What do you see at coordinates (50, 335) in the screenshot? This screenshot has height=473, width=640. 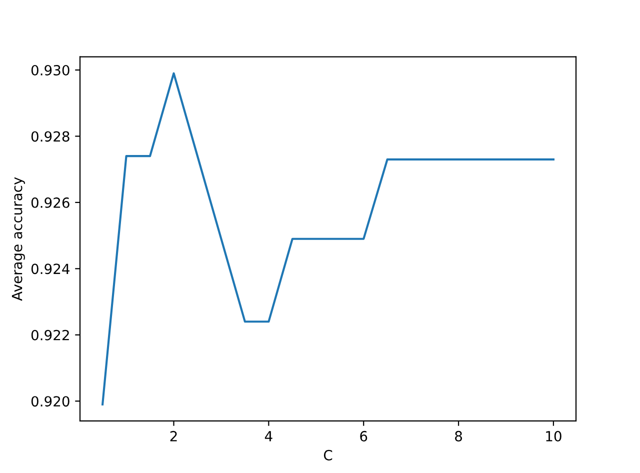 I see `y-tick-label: 0.922` at bounding box center [50, 335].